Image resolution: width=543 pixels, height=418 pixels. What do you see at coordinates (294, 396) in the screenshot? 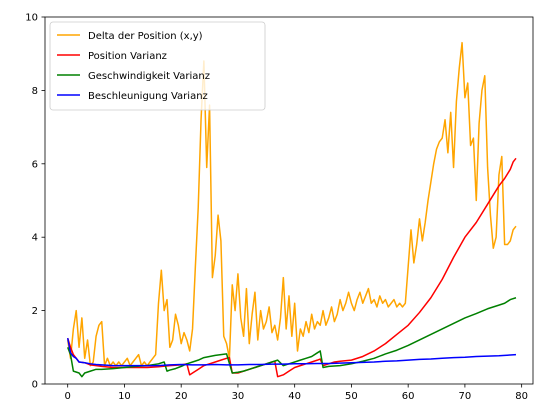
I see `x-tick-label: 40` at bounding box center [294, 396].